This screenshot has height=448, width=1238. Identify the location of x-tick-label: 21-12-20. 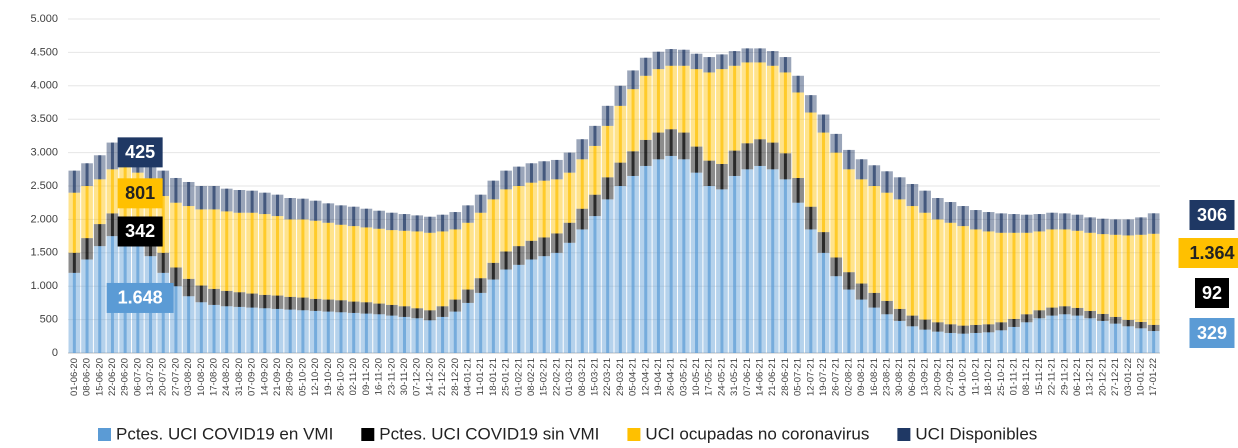
(442, 377).